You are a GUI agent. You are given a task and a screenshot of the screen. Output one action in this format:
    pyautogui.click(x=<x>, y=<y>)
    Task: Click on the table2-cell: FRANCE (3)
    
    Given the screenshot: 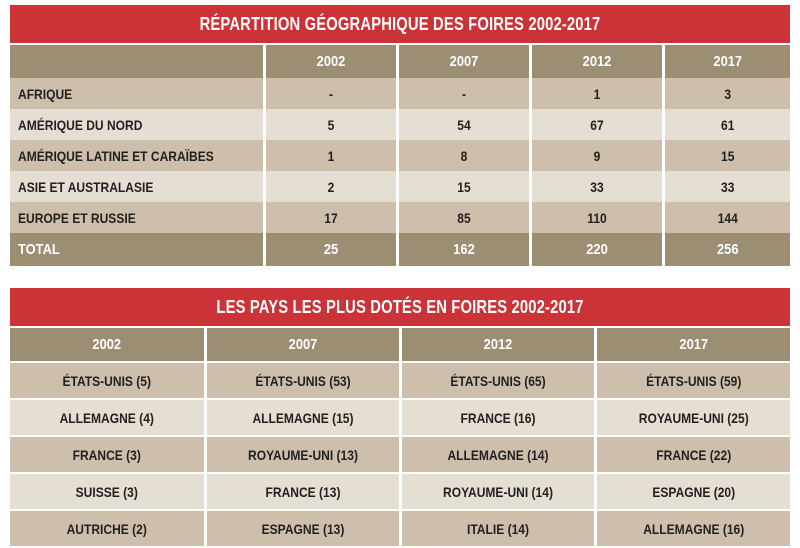 What is the action you would take?
    pyautogui.click(x=108, y=455)
    